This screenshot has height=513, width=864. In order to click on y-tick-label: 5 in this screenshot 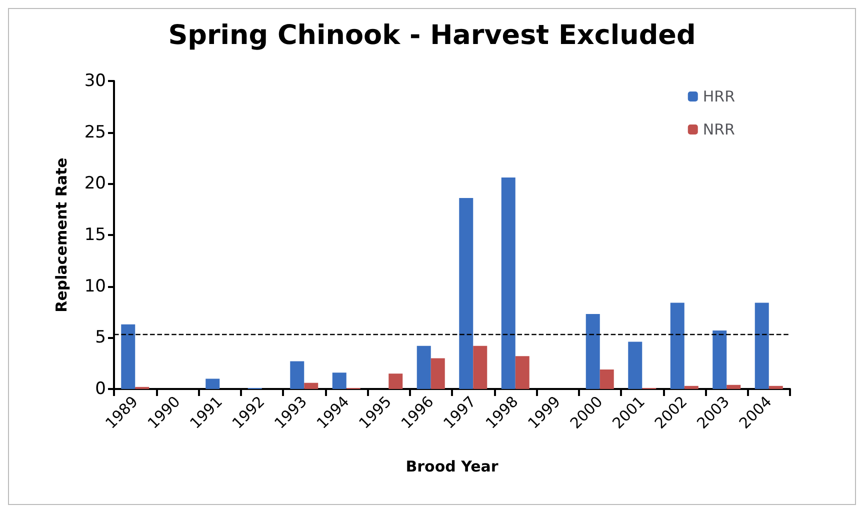, I will do `click(100, 338)`.